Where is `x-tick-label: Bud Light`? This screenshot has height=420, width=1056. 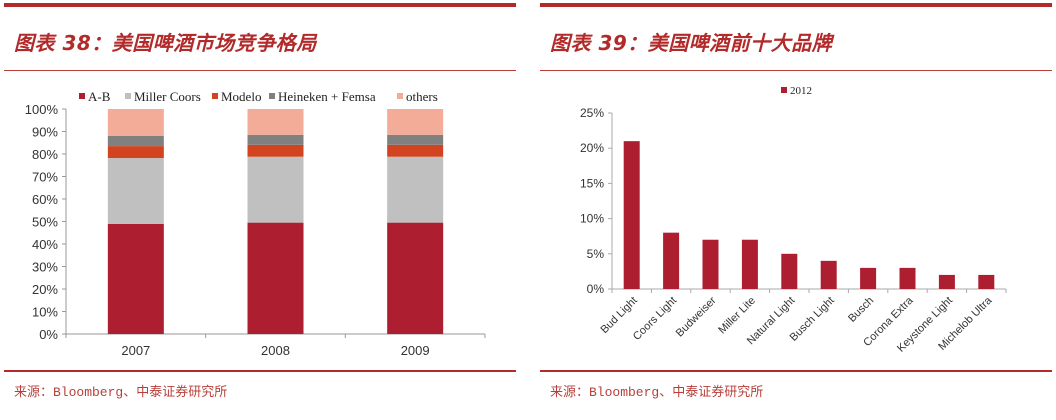
x-tick-label: Bud Light is located at coordinates (618, 315).